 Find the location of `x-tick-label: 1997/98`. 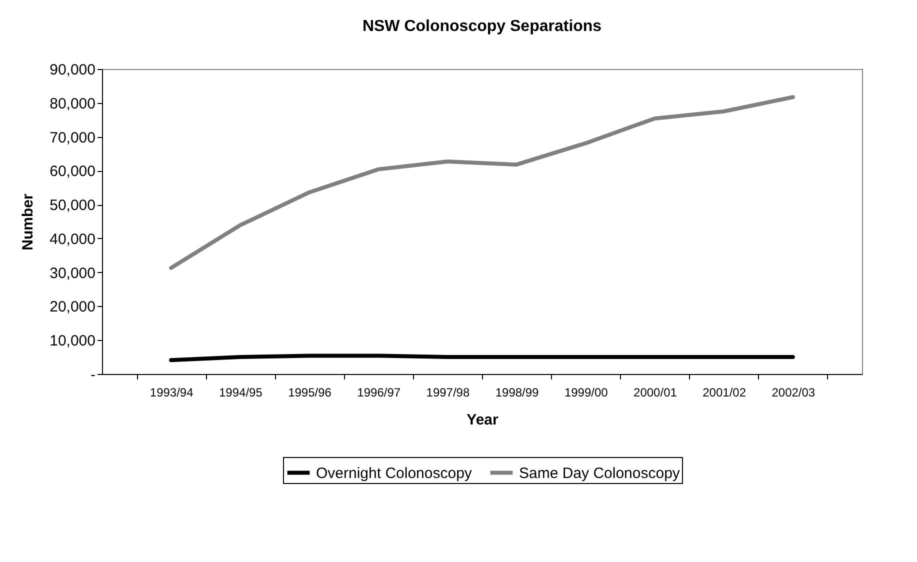

x-tick-label: 1997/98 is located at coordinates (448, 393).